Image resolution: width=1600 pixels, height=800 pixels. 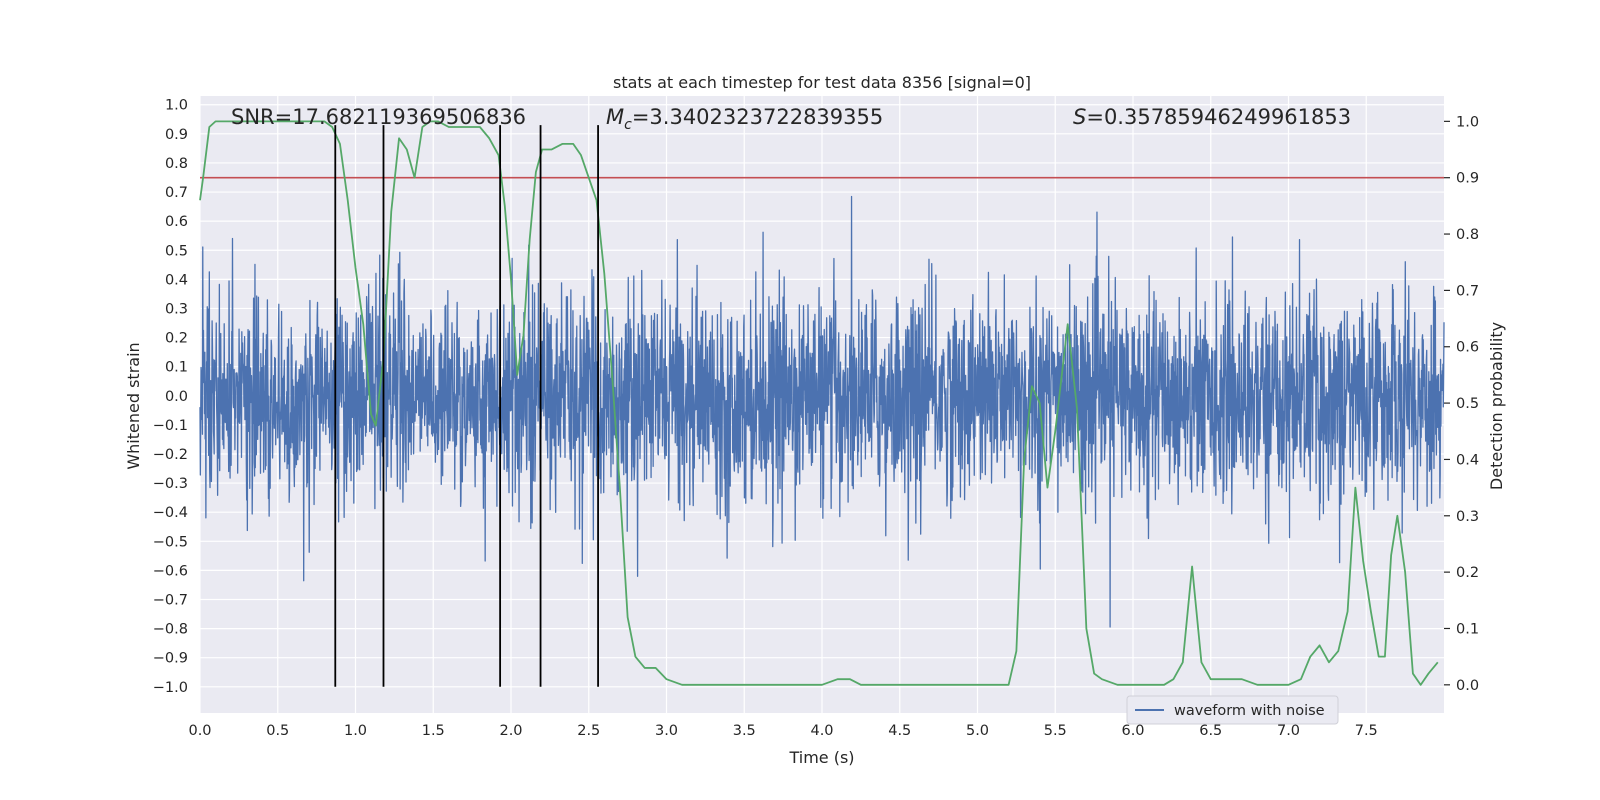 I want to click on x-tick-label: 6.5, so click(x=1210, y=731).